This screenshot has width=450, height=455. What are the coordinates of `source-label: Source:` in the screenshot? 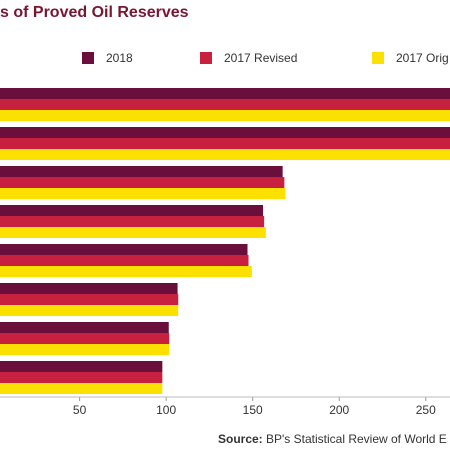 It's located at (240, 439).